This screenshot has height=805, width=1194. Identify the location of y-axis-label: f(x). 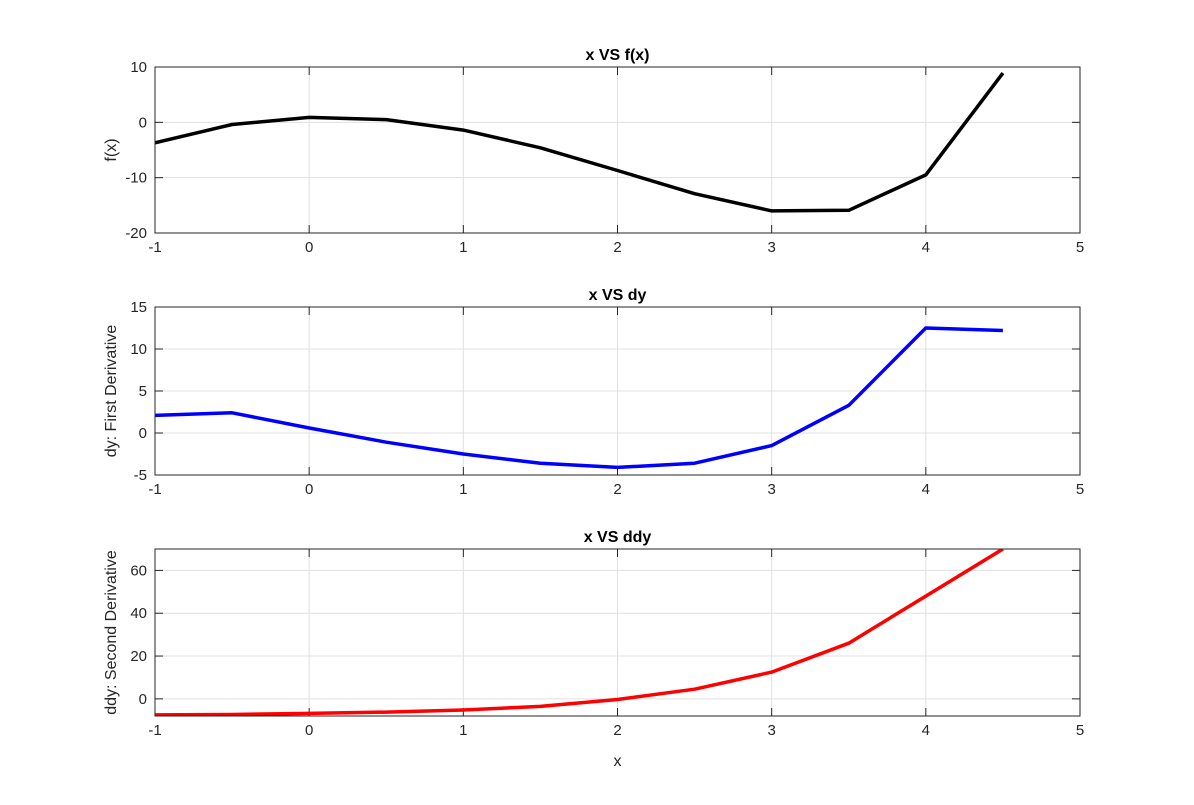
(111, 149).